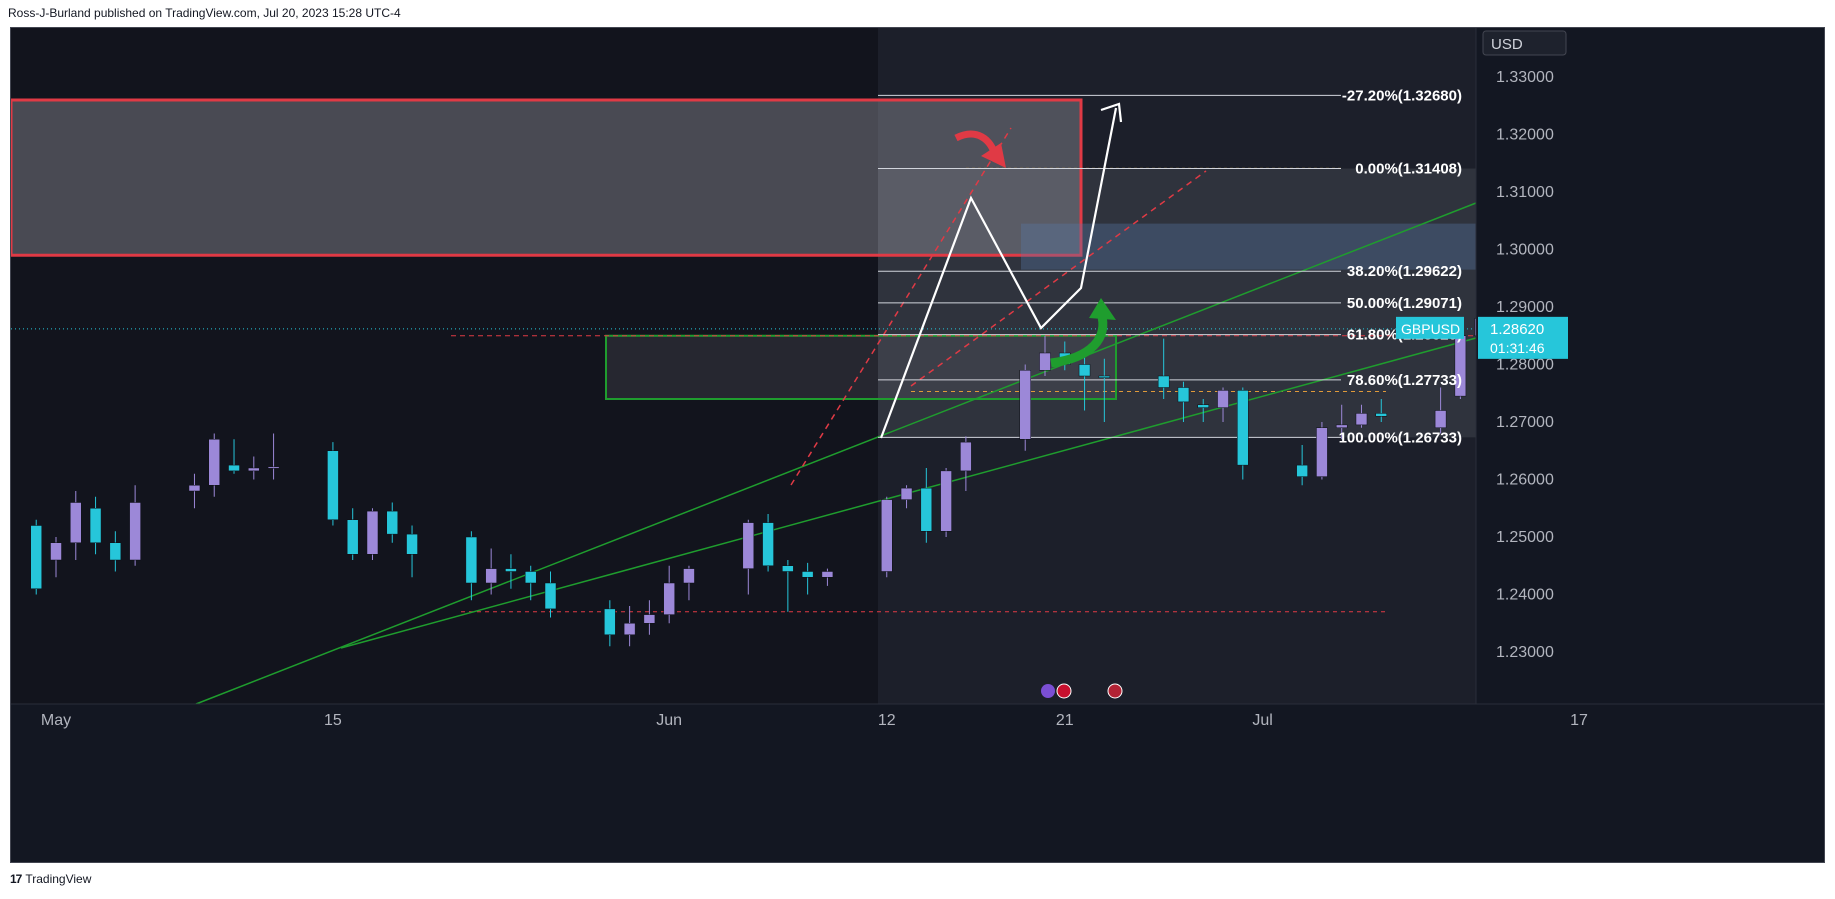 This screenshot has height=899, width=1835. What do you see at coordinates (861, 367) in the screenshot?
I see `demand-zone` at bounding box center [861, 367].